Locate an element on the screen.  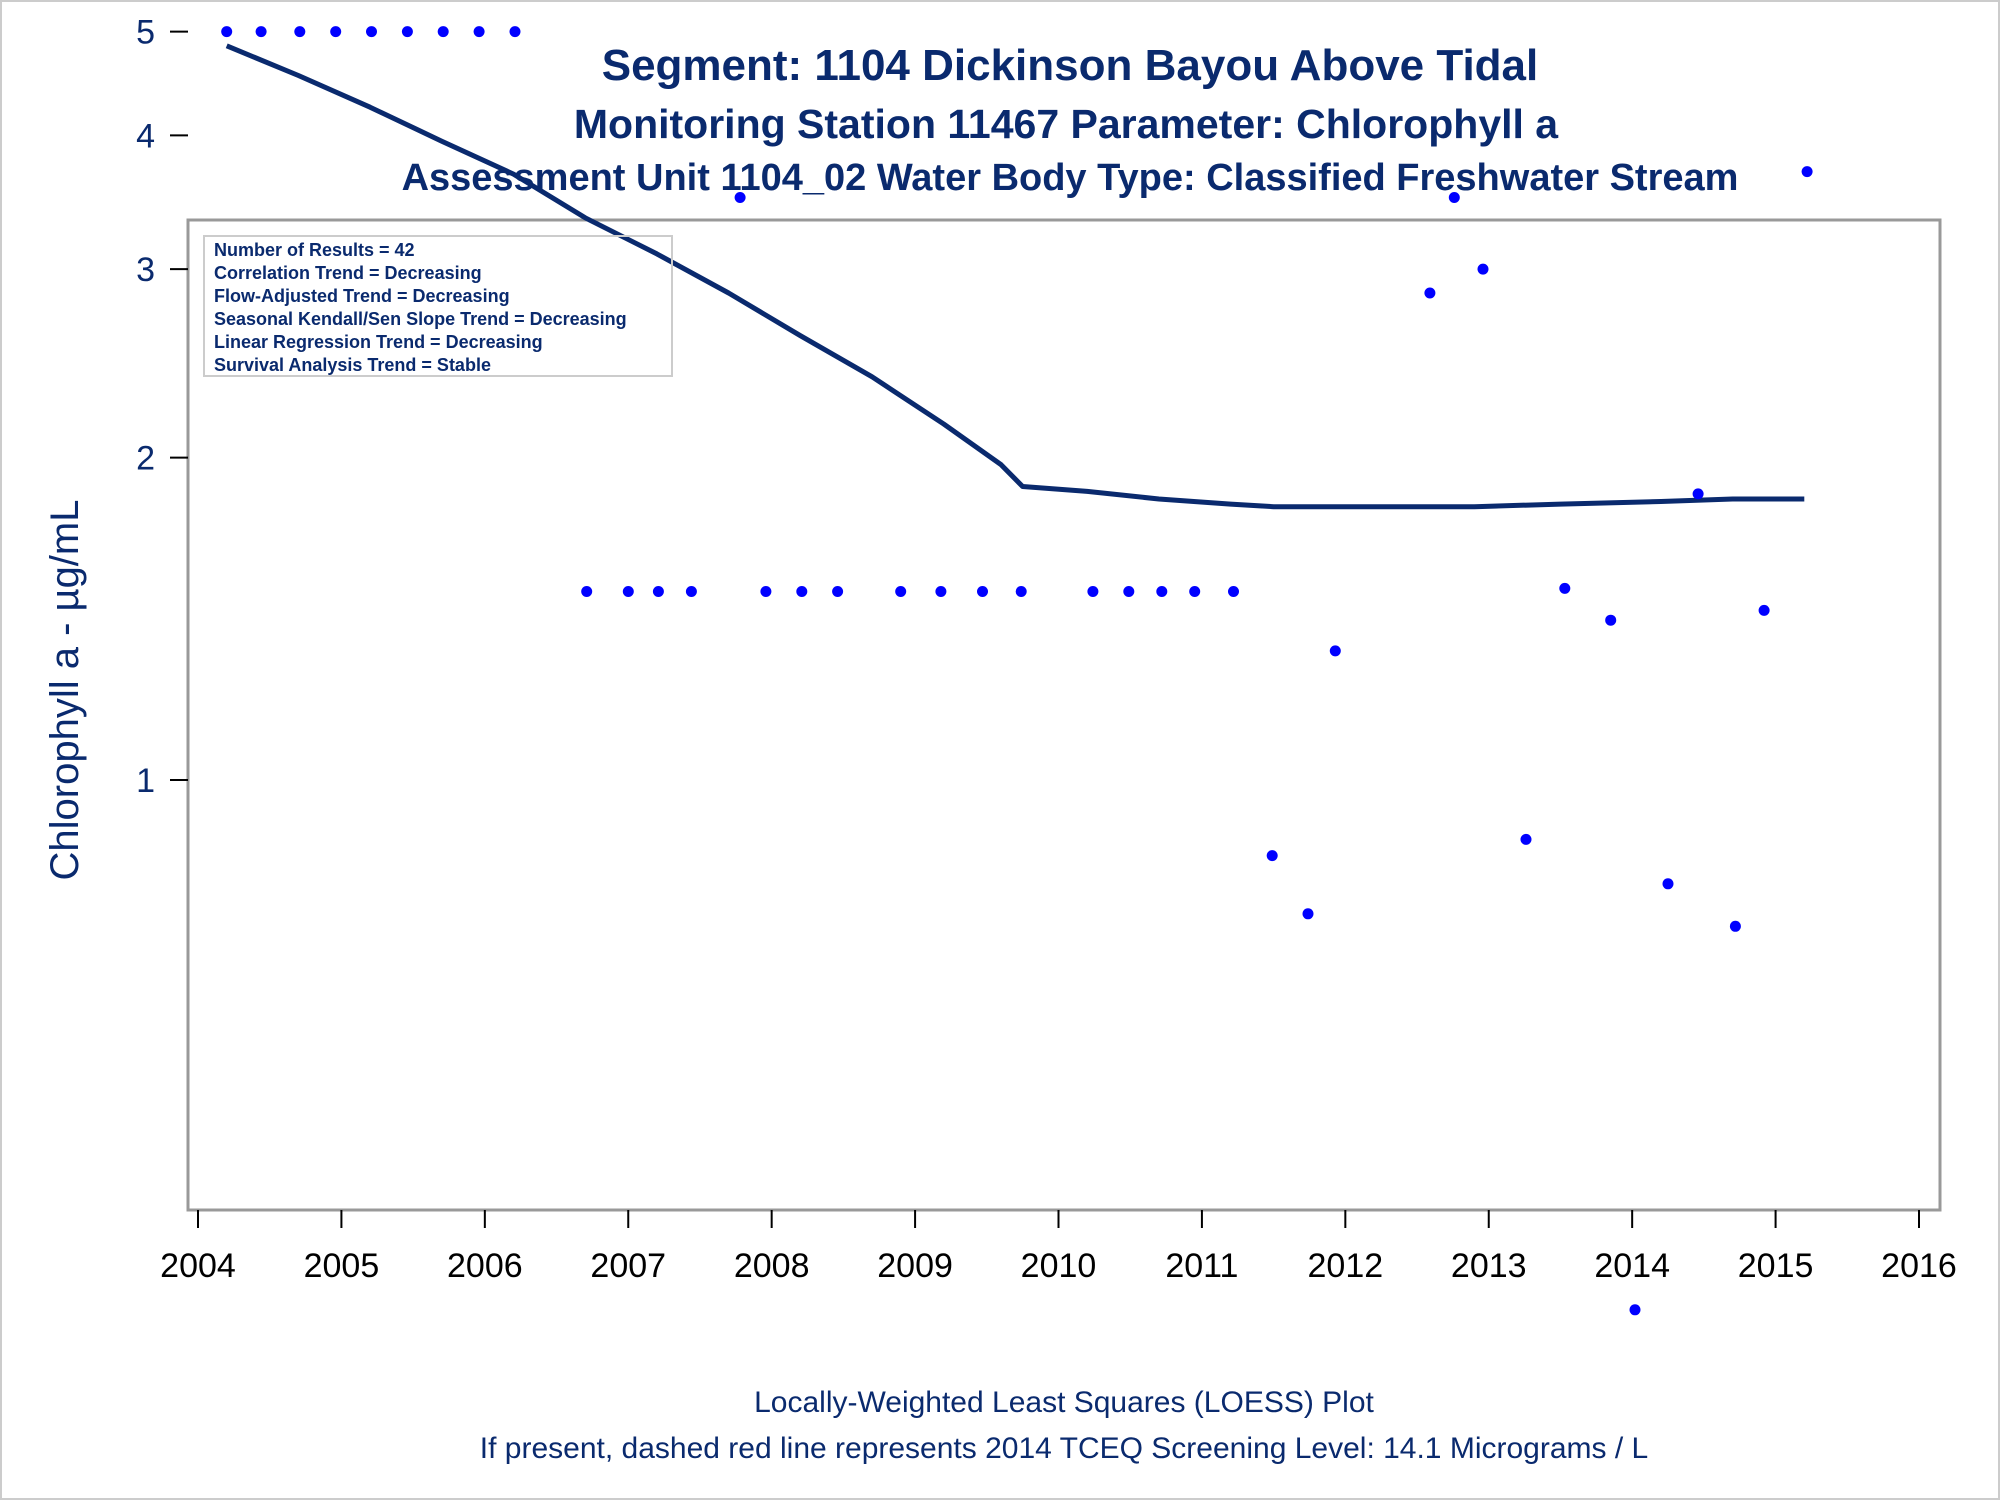
x-tick-label: 2013 is located at coordinates (1489, 1266).